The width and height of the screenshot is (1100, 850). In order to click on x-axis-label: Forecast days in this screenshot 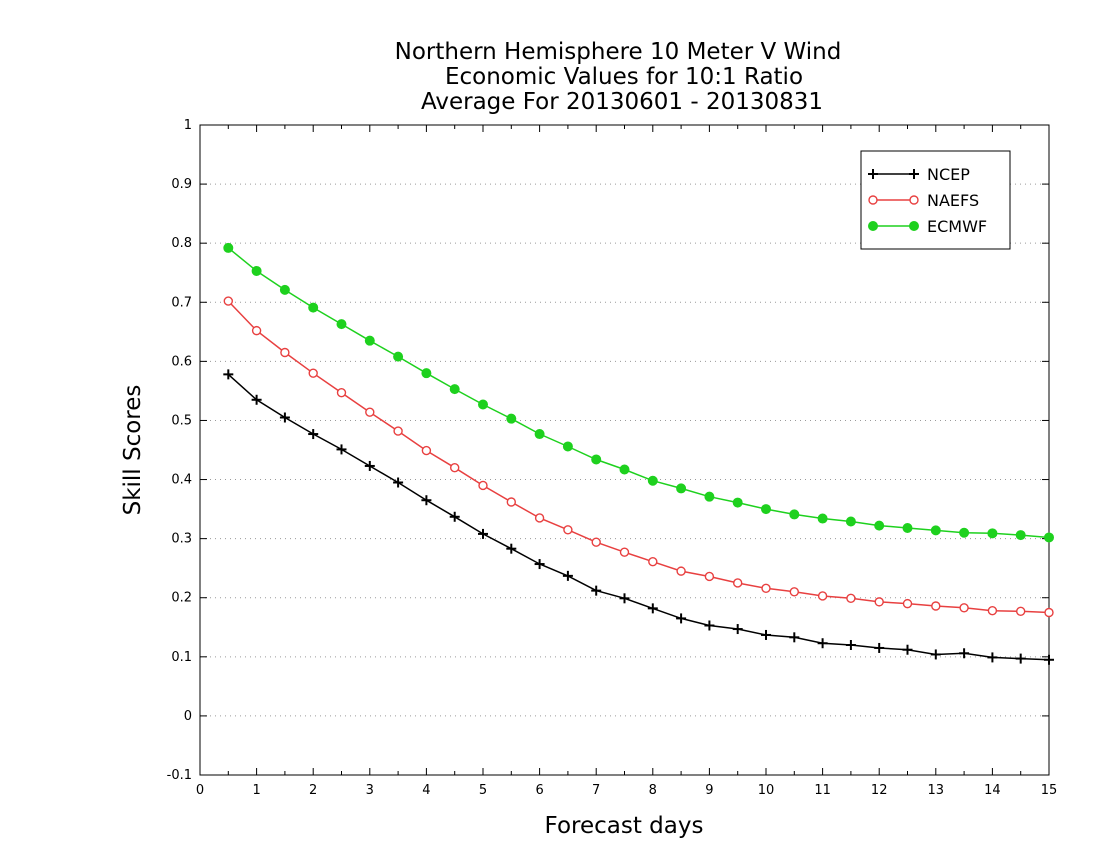, I will do `click(624, 826)`.